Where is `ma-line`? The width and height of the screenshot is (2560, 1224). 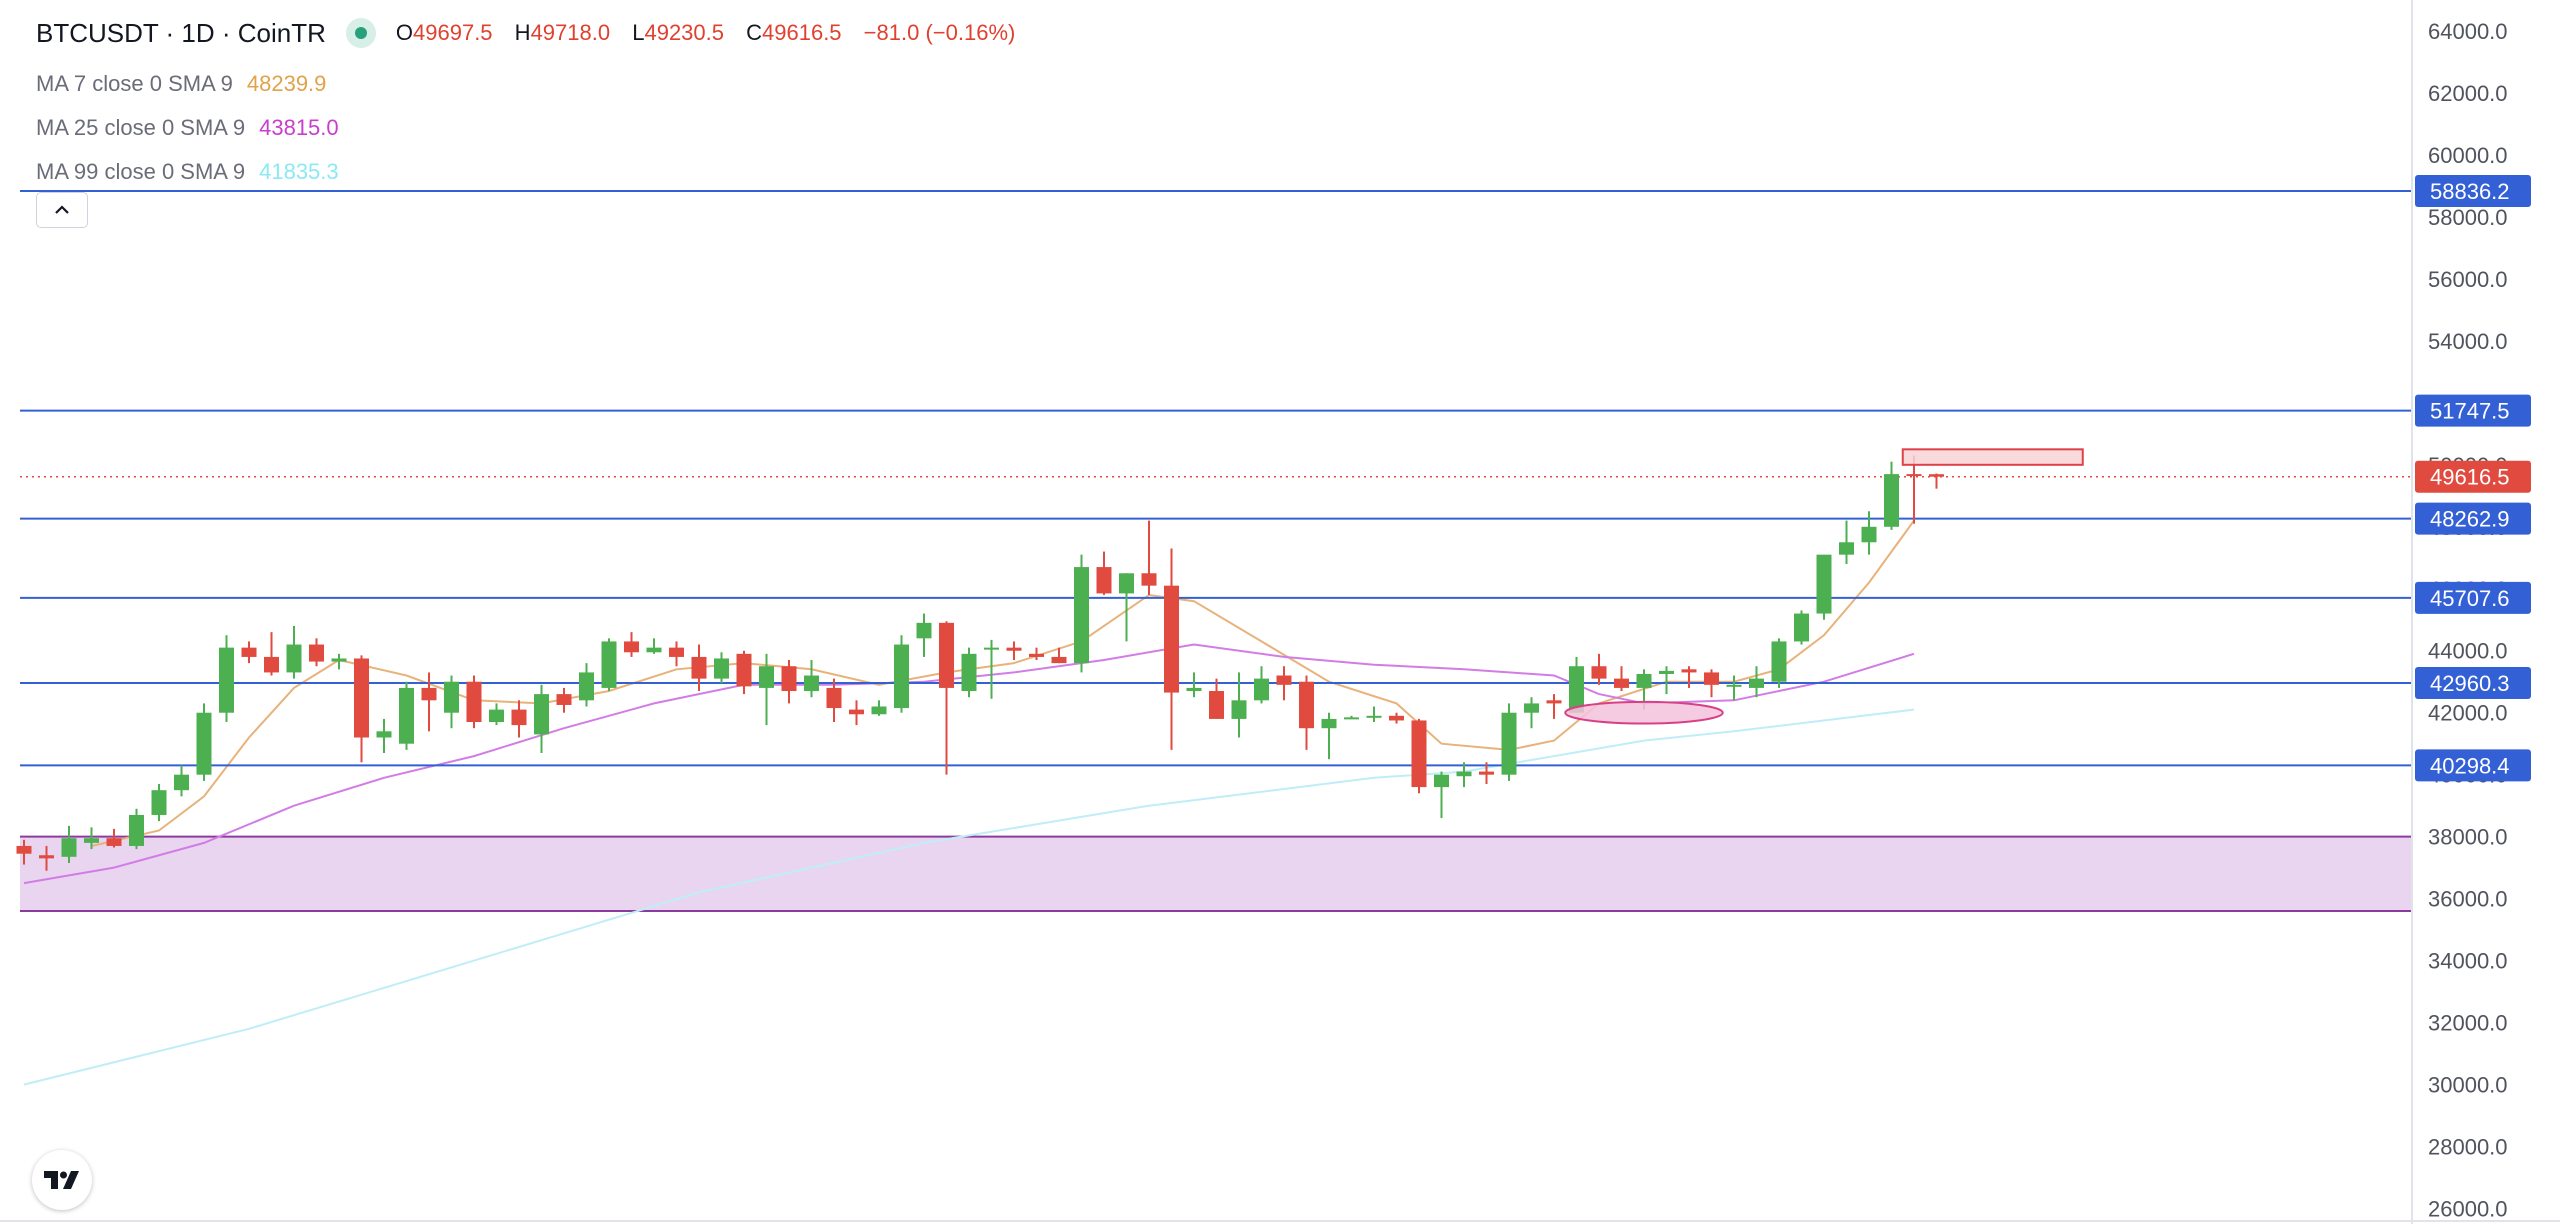 ma-line is located at coordinates (969, 764).